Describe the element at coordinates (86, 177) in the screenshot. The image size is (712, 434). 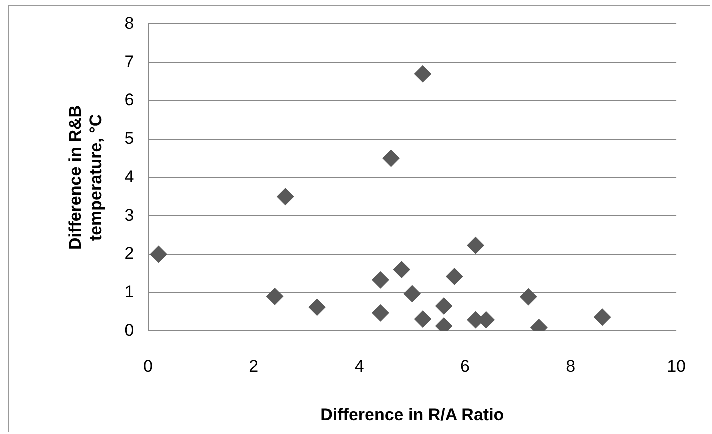
I see `y-axis-title: Difference in R&B temperature, °C` at that location.